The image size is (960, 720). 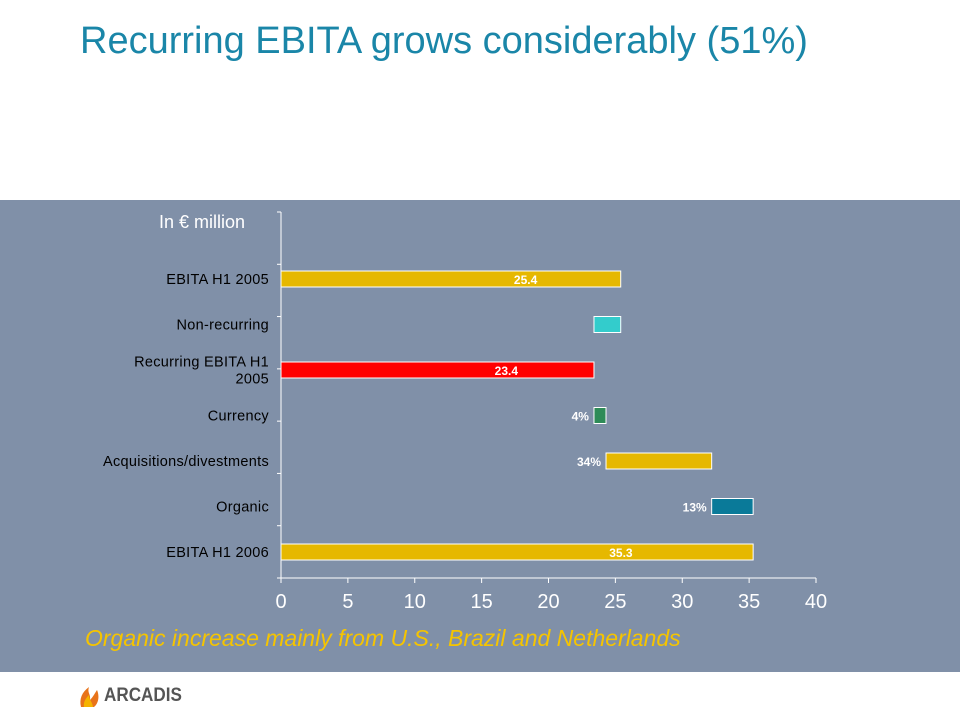 I want to click on category-label: Organic, so click(x=242, y=508).